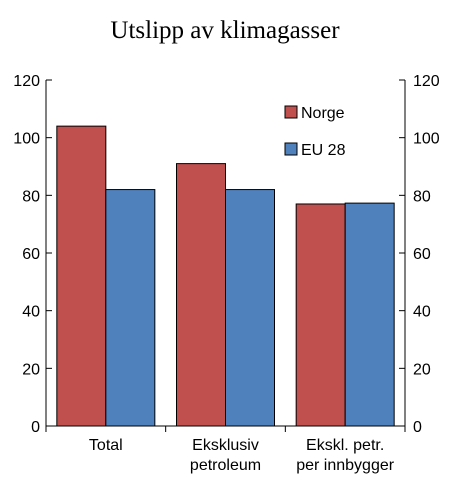 This screenshot has height=493, width=450. Describe the element at coordinates (422, 254) in the screenshot. I see `y-tick-label-right: 60` at that location.